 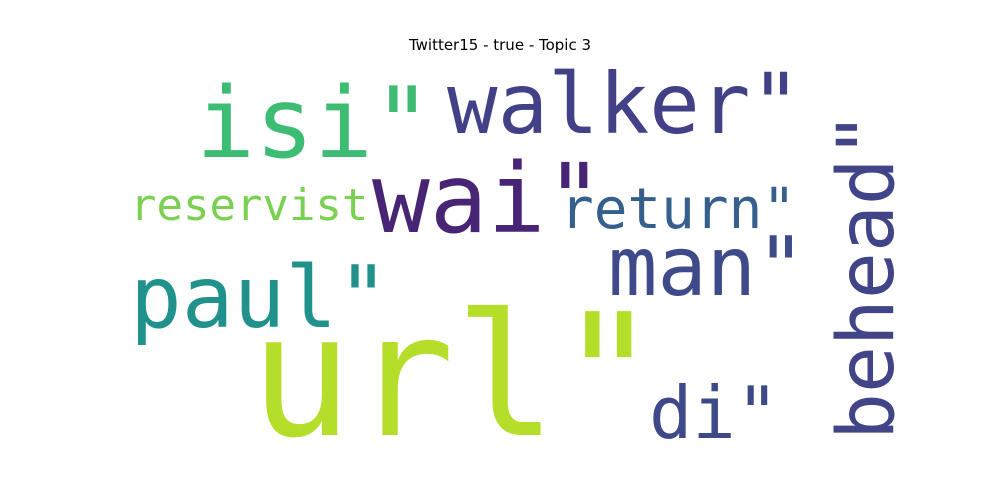 I want to click on word-behead: behead", so click(x=867, y=275).